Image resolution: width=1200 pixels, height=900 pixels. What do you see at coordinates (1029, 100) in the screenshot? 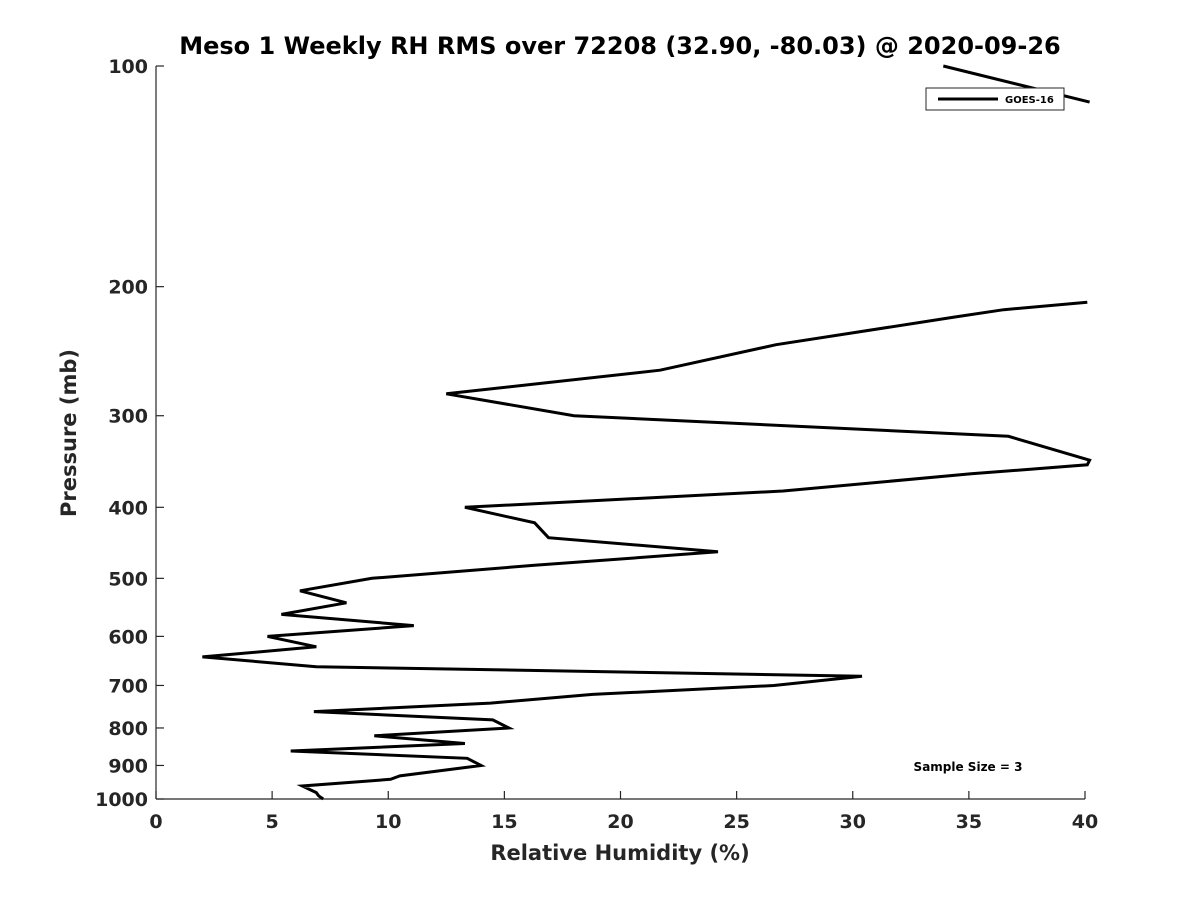
I see `legend-label-goes16: GOES-16` at bounding box center [1029, 100].